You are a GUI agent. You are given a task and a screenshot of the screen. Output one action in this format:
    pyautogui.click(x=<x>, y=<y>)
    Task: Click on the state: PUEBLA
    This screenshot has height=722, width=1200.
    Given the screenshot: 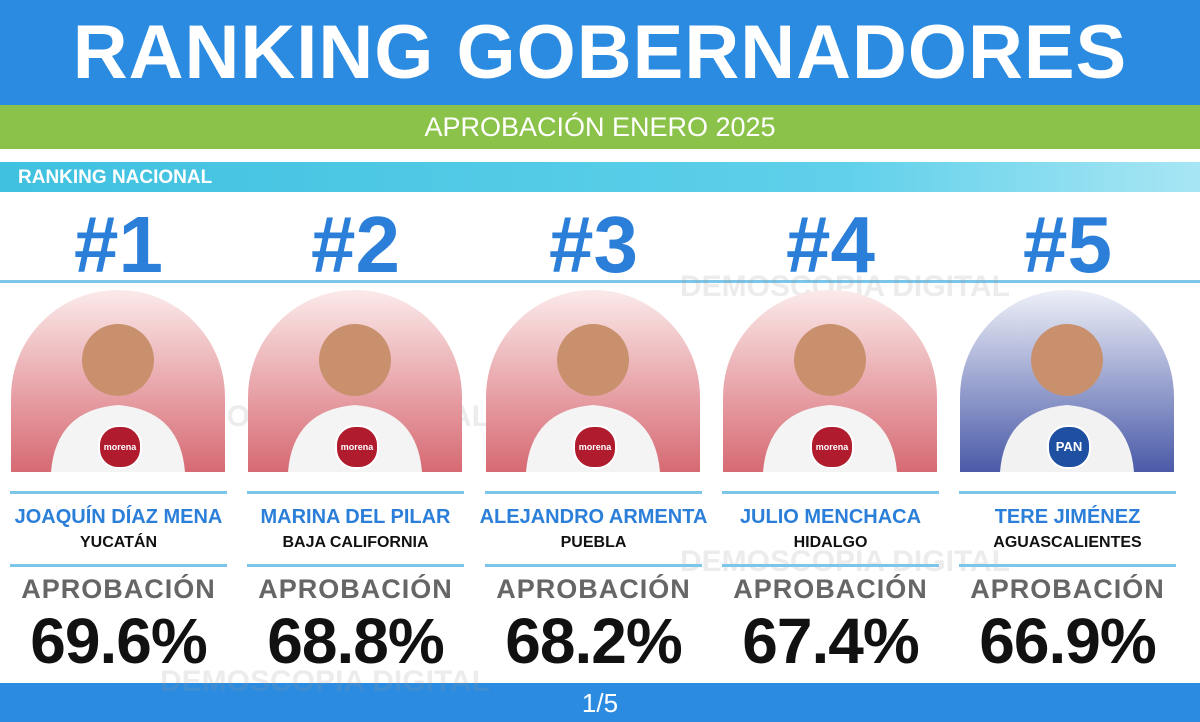 What is the action you would take?
    pyautogui.click(x=593, y=542)
    